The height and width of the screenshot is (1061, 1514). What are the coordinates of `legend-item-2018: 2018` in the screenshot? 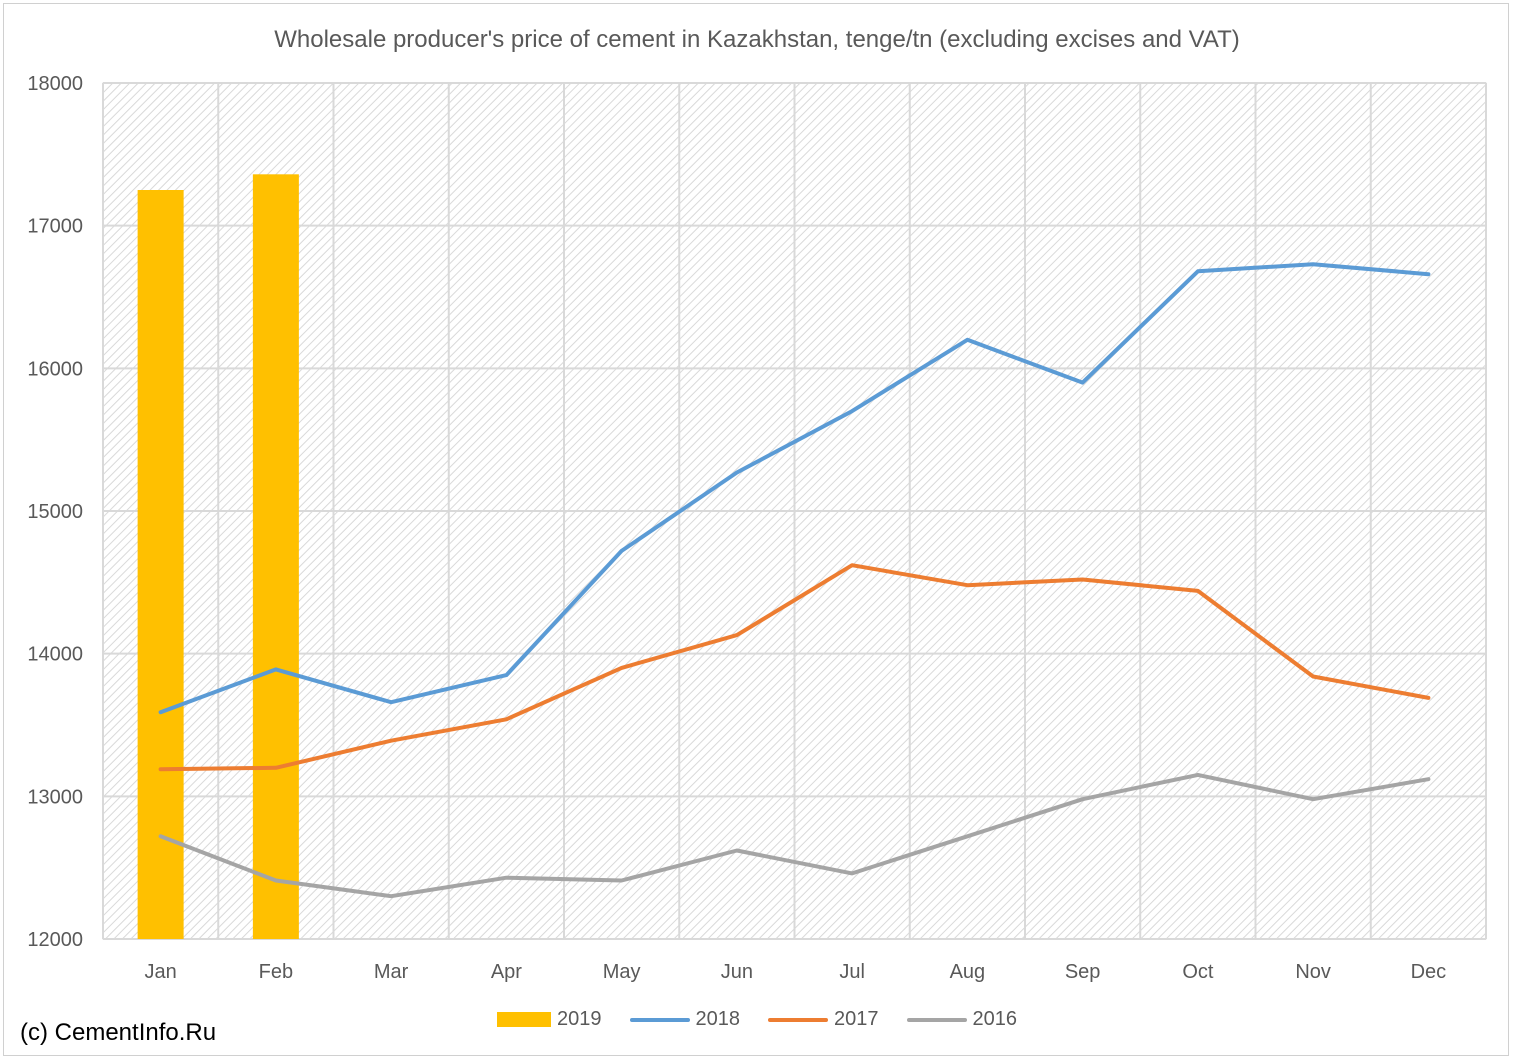 It's located at (685, 1019).